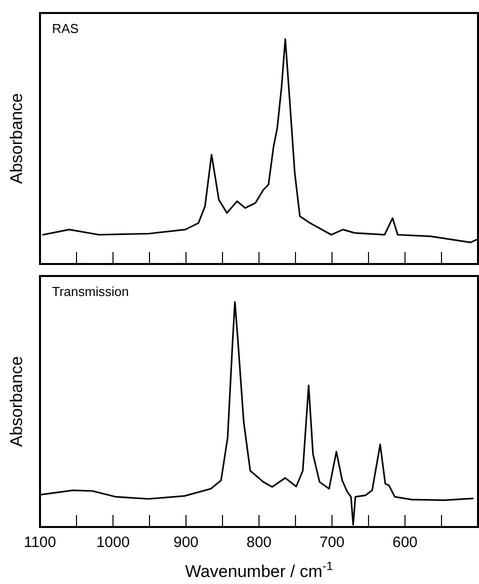 This screenshot has height=584, width=479. I want to click on x-tick-label: 700, so click(332, 542).